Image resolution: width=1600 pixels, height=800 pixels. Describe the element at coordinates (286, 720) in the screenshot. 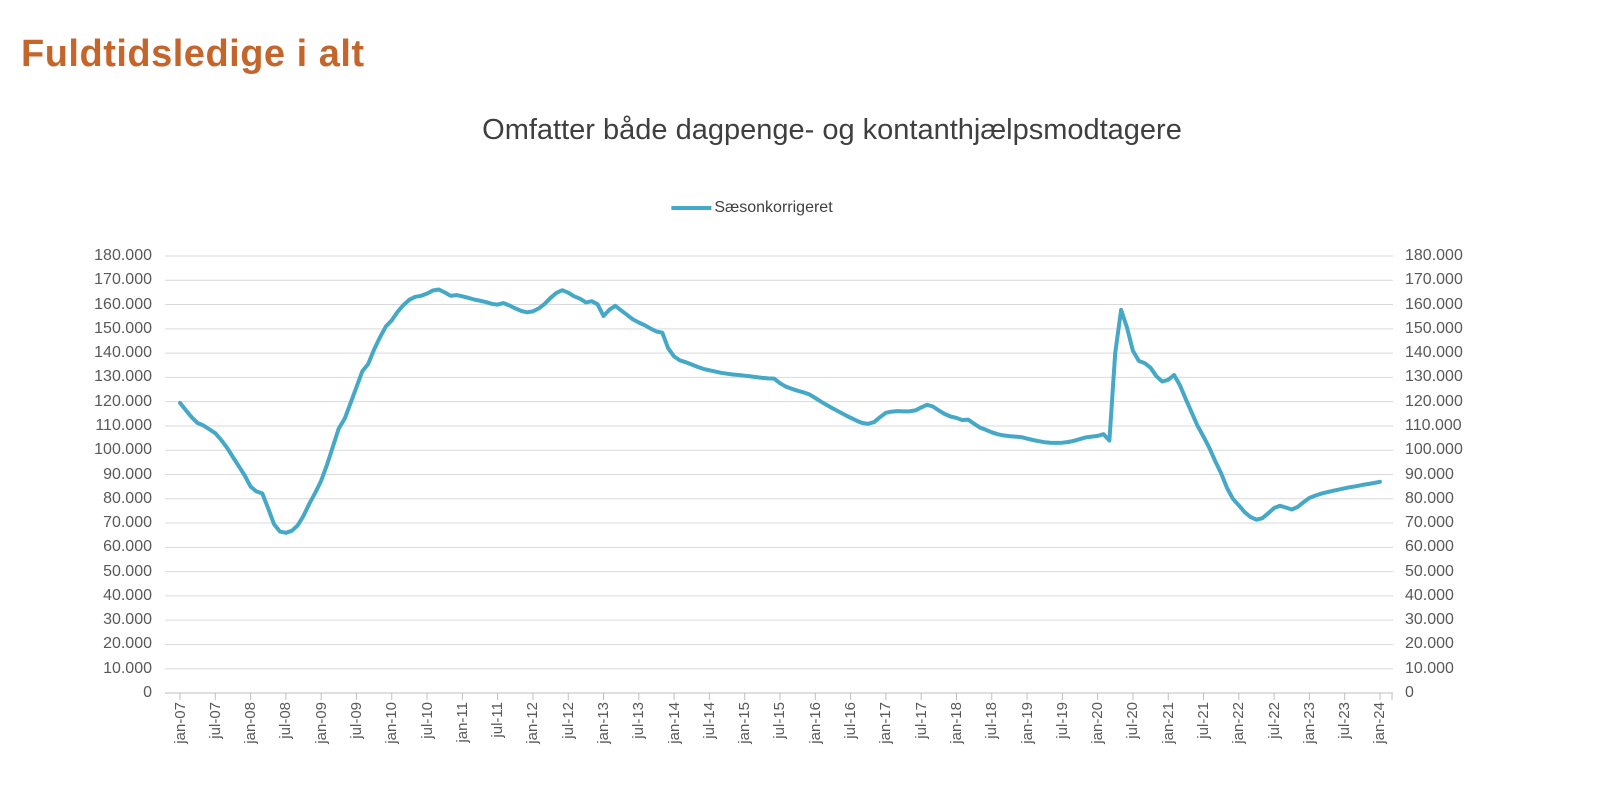

I see `x-axis-label: jul-08` at that location.